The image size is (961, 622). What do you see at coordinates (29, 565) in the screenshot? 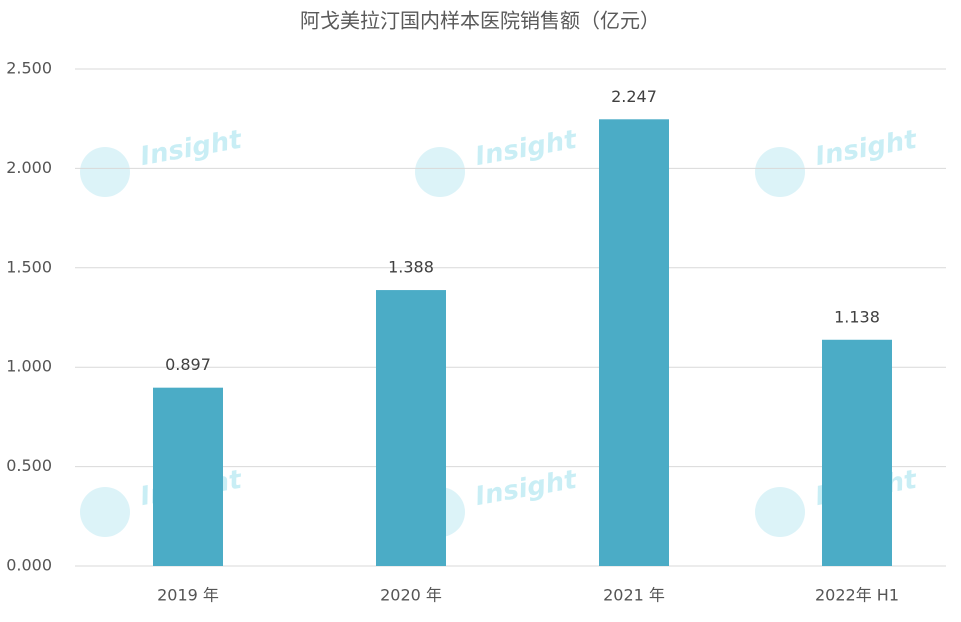
I see `y-tick-label: 0.000` at bounding box center [29, 565].